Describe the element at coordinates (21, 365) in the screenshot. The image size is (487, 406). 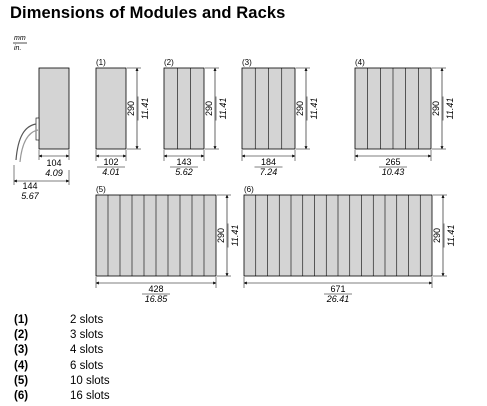
I see `legend-num: (4)` at that location.